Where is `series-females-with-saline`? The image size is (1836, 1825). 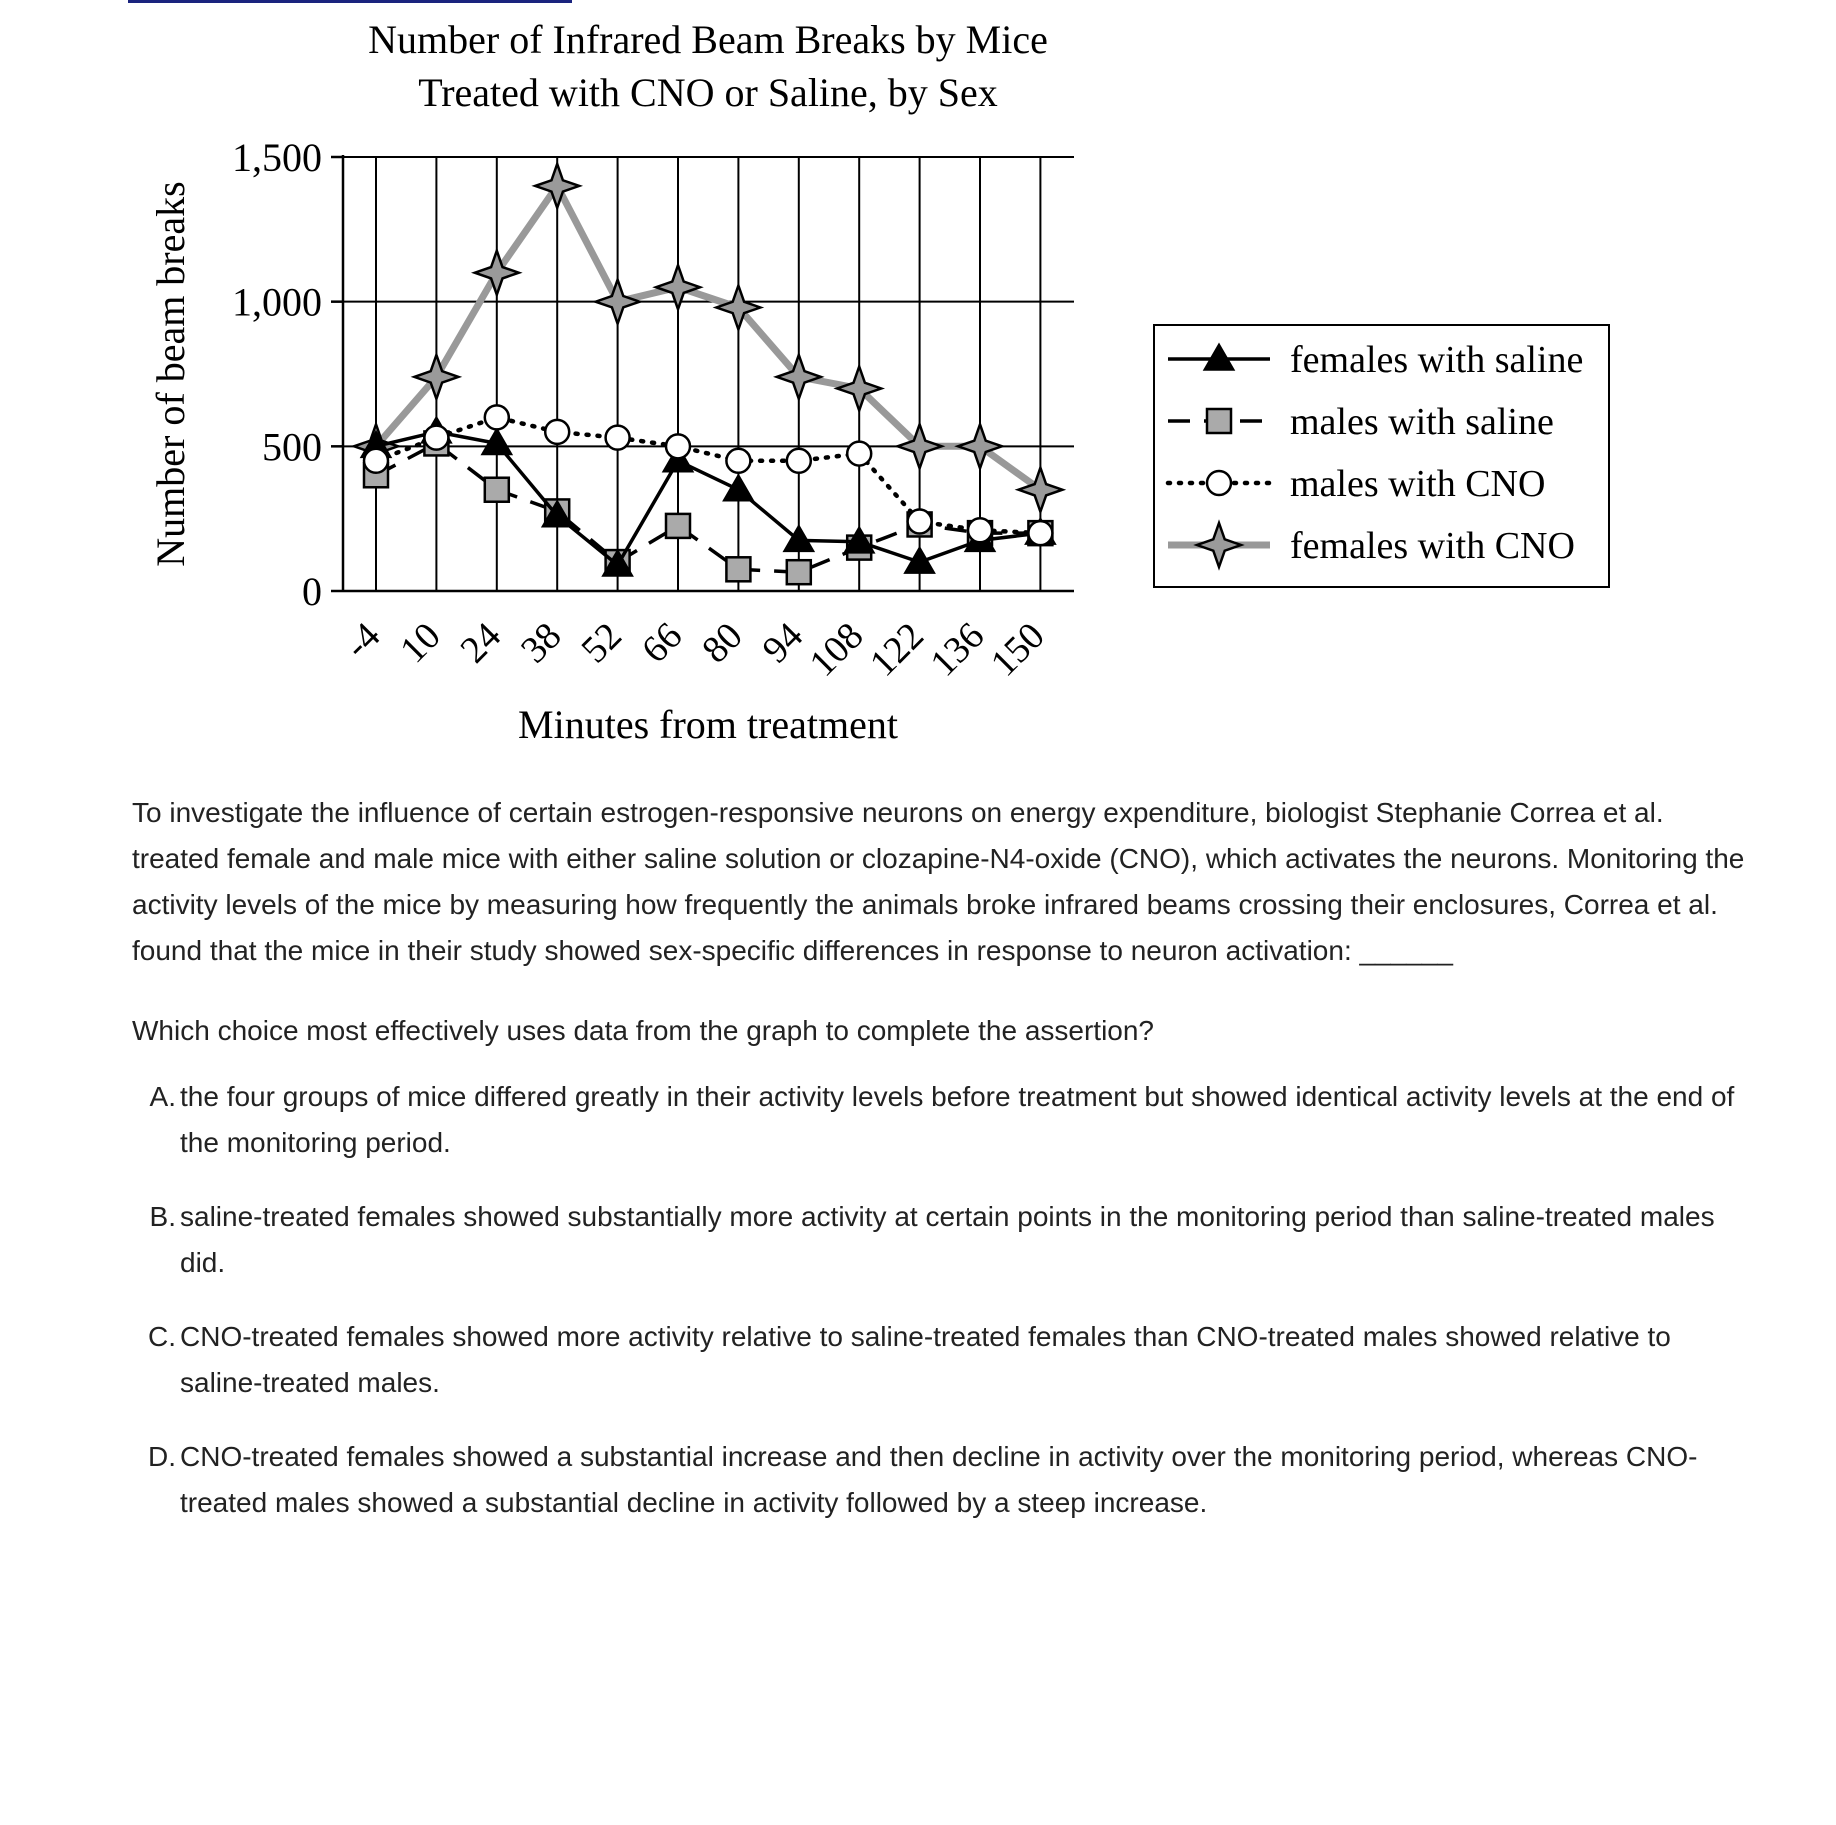 series-females-with-saline is located at coordinates (708, 496).